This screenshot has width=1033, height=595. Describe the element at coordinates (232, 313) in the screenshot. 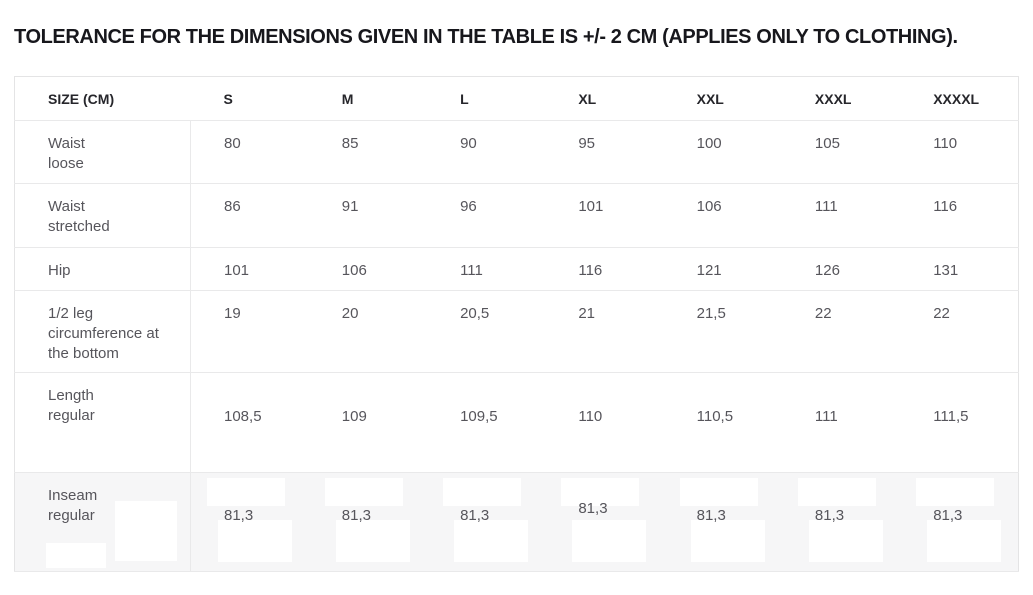

I see `cell-value: 19` at that location.